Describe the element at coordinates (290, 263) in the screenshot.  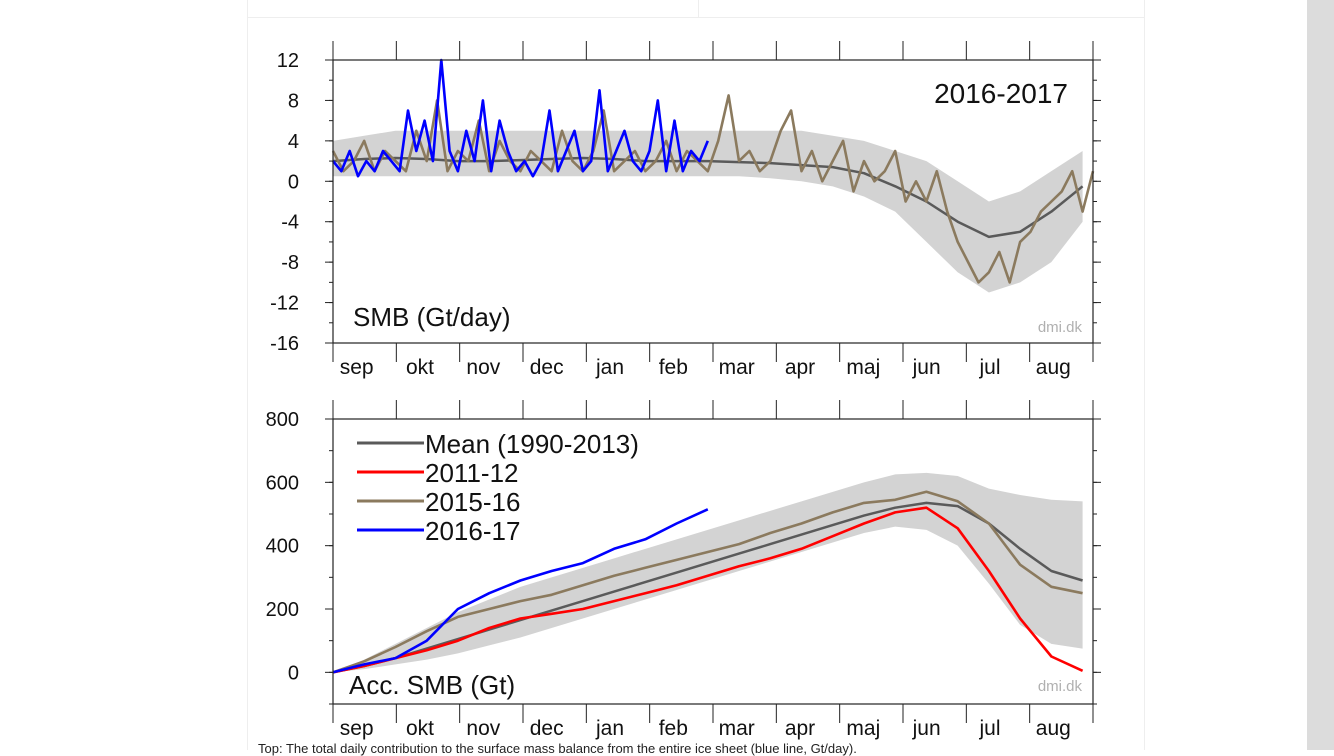
I see `y-tick-label: -8` at that location.